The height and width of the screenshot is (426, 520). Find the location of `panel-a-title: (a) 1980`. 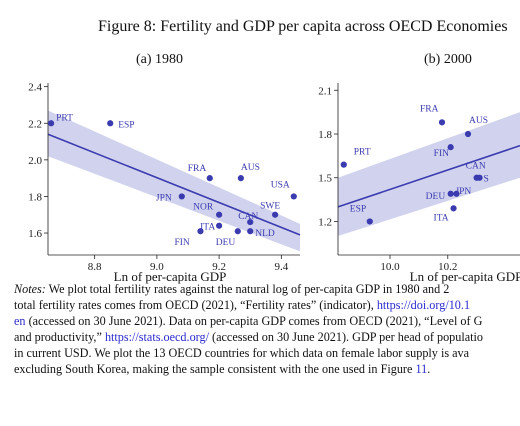

panel-a-title: (a) 1980 is located at coordinates (160, 59).